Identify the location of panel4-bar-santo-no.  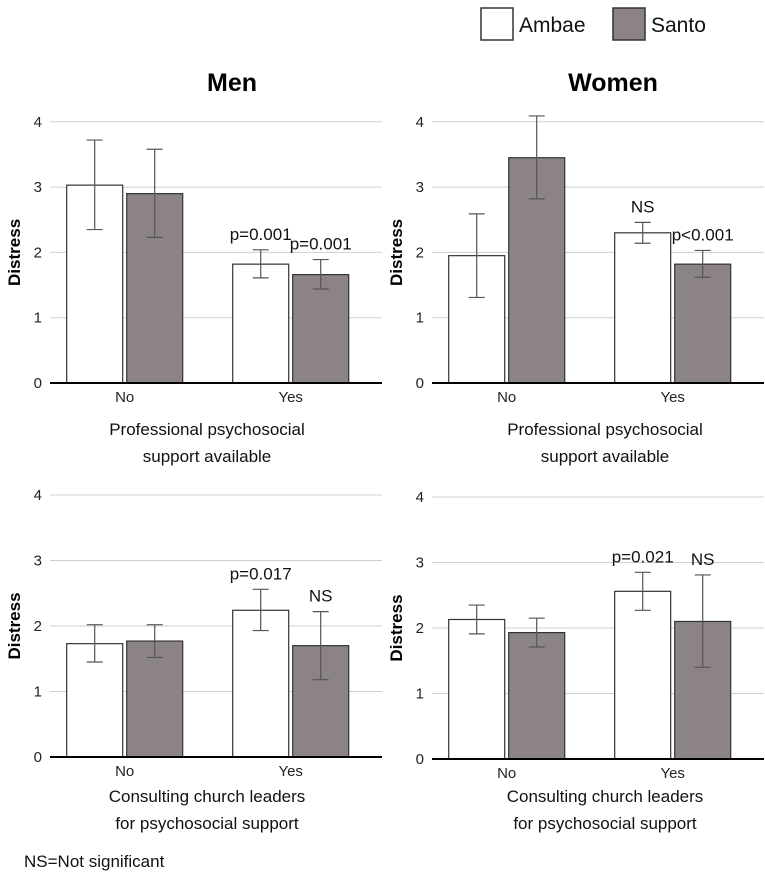
(537, 695).